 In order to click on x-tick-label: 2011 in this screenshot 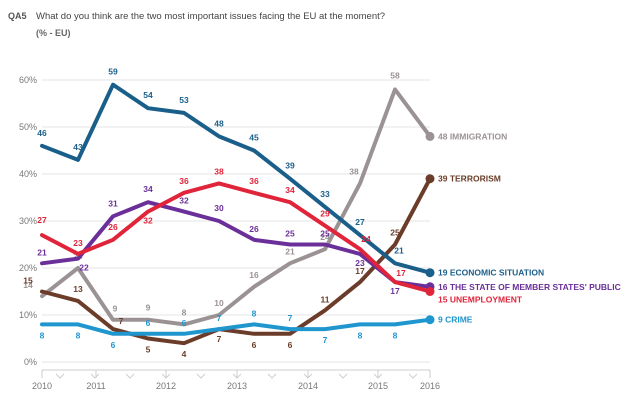, I will do `click(95, 386)`.